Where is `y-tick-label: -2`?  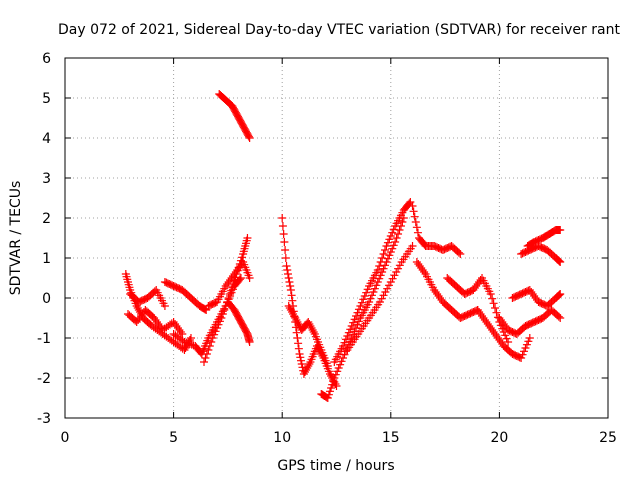
y-tick-label: -2 is located at coordinates (44, 379).